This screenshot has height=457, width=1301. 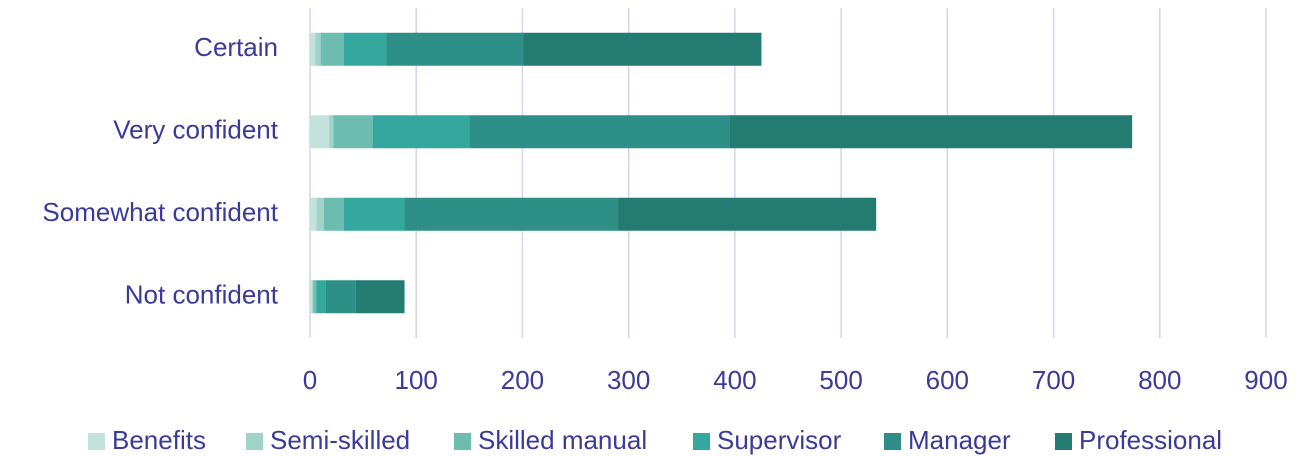 What do you see at coordinates (779, 440) in the screenshot?
I see `legend-label: Supervisor` at bounding box center [779, 440].